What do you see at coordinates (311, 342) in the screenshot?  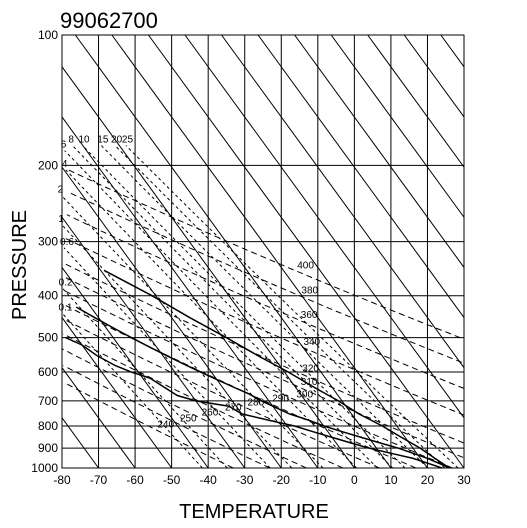 I see `dry-adiabat-label: 340` at bounding box center [311, 342].